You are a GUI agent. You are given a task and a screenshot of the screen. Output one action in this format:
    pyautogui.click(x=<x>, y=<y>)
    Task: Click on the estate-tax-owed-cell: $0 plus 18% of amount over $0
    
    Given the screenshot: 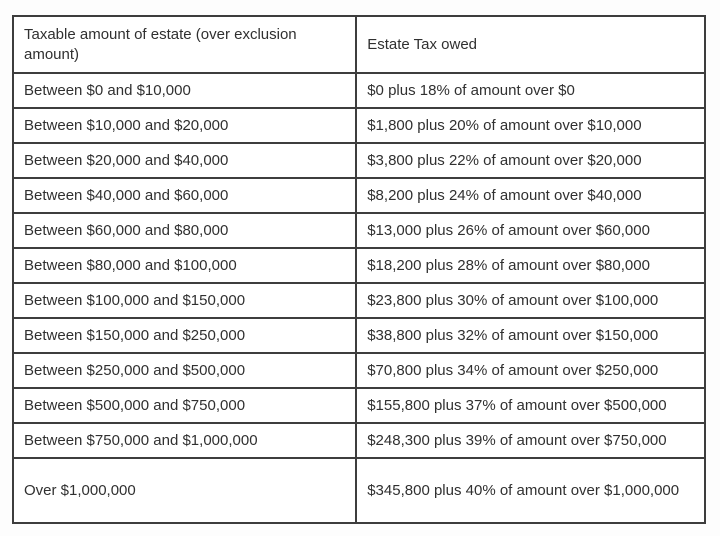 What is the action you would take?
    pyautogui.click(x=530, y=90)
    